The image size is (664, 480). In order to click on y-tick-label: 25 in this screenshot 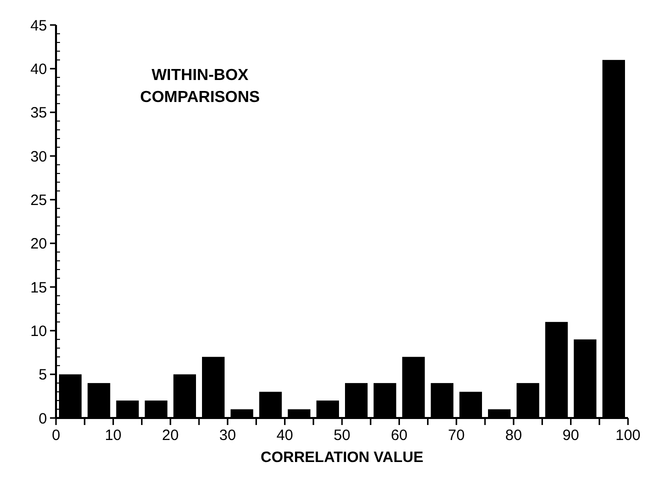, I will do `click(38, 200)`.